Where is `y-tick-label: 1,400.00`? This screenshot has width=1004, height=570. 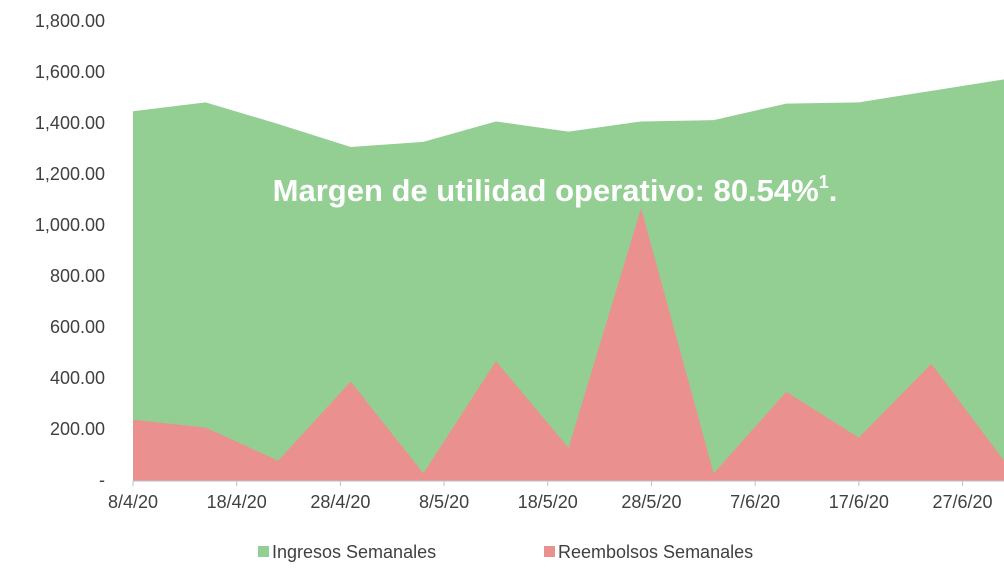
y-tick-label: 1,400.00 is located at coordinates (70, 123).